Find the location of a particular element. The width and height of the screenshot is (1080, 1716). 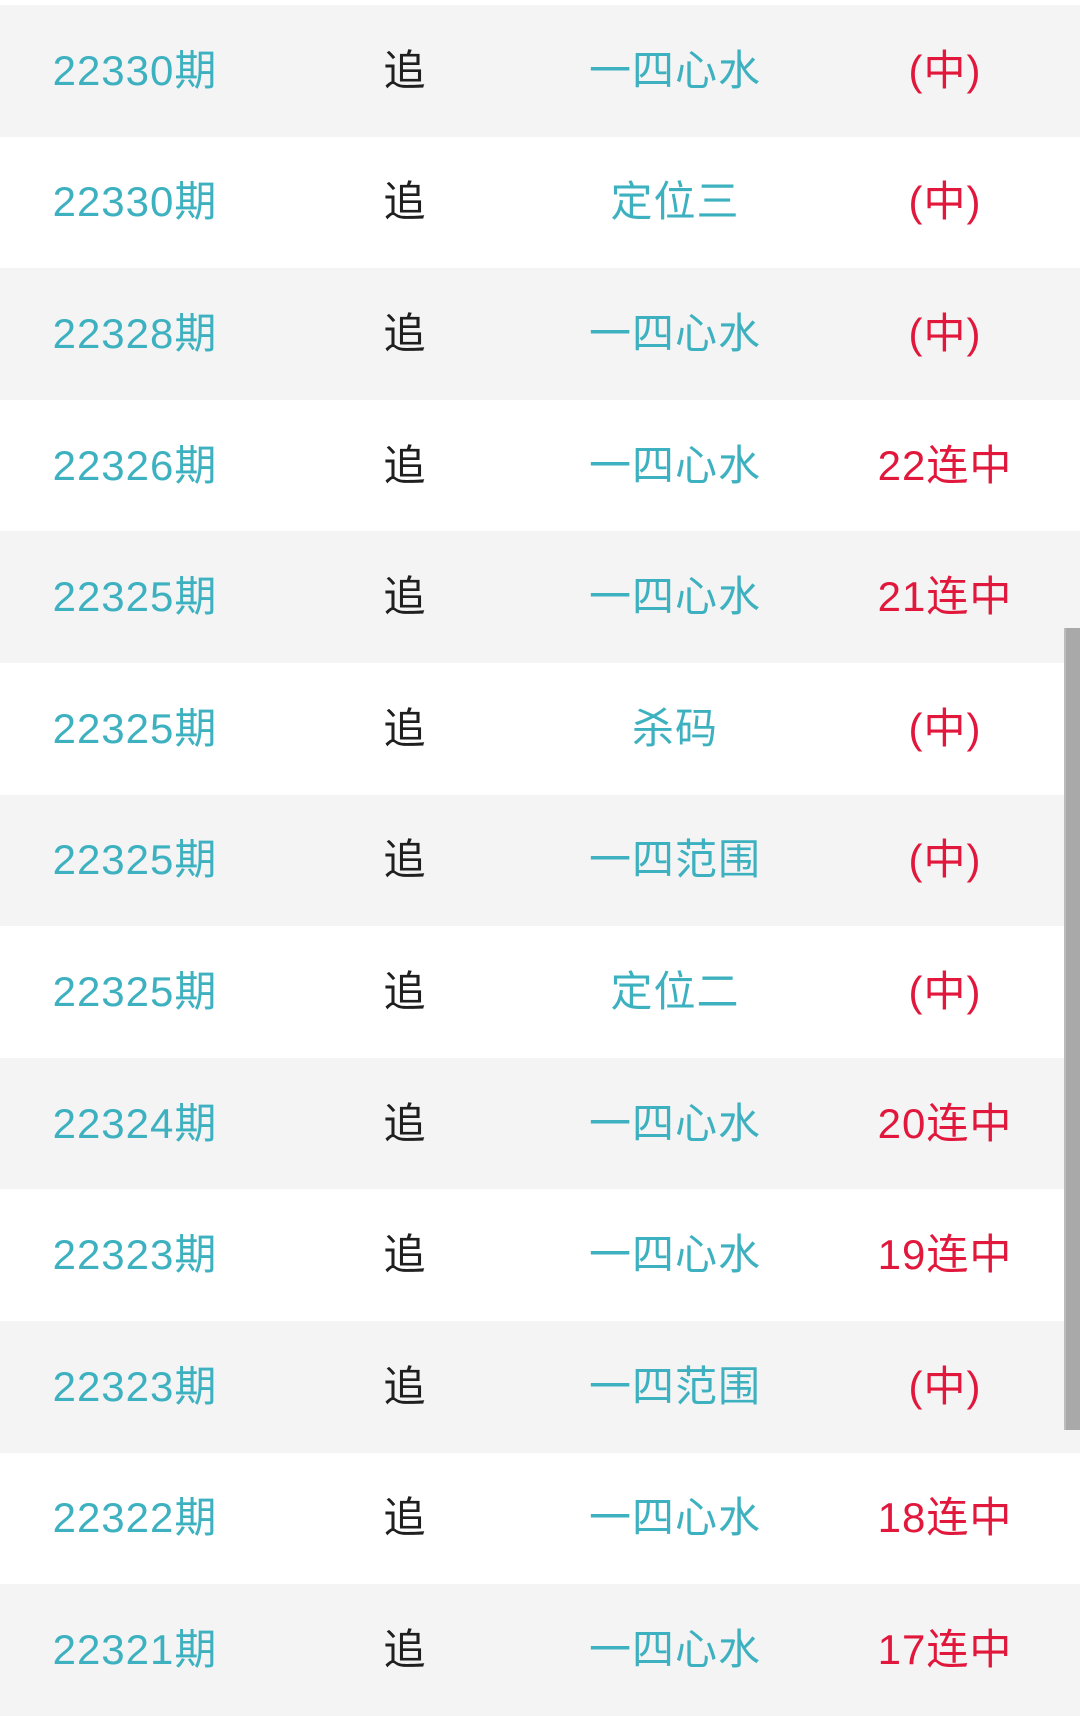

record-row: 22321期 追 一四心水 17连中 is located at coordinates (540, 1650).